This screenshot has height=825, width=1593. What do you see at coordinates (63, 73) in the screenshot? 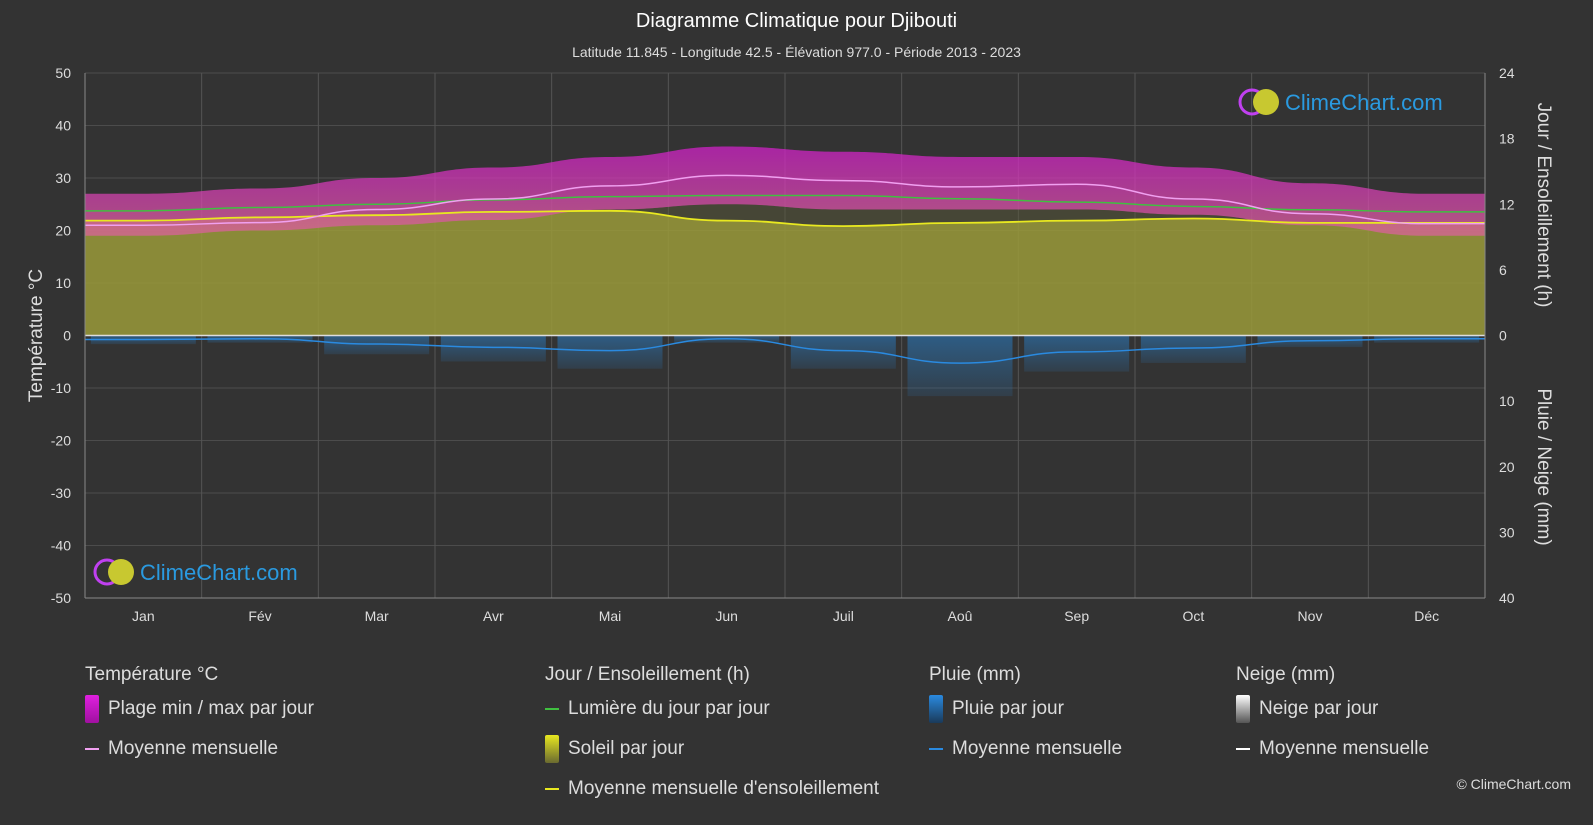
I see `left-tick-label: 50` at bounding box center [63, 73].